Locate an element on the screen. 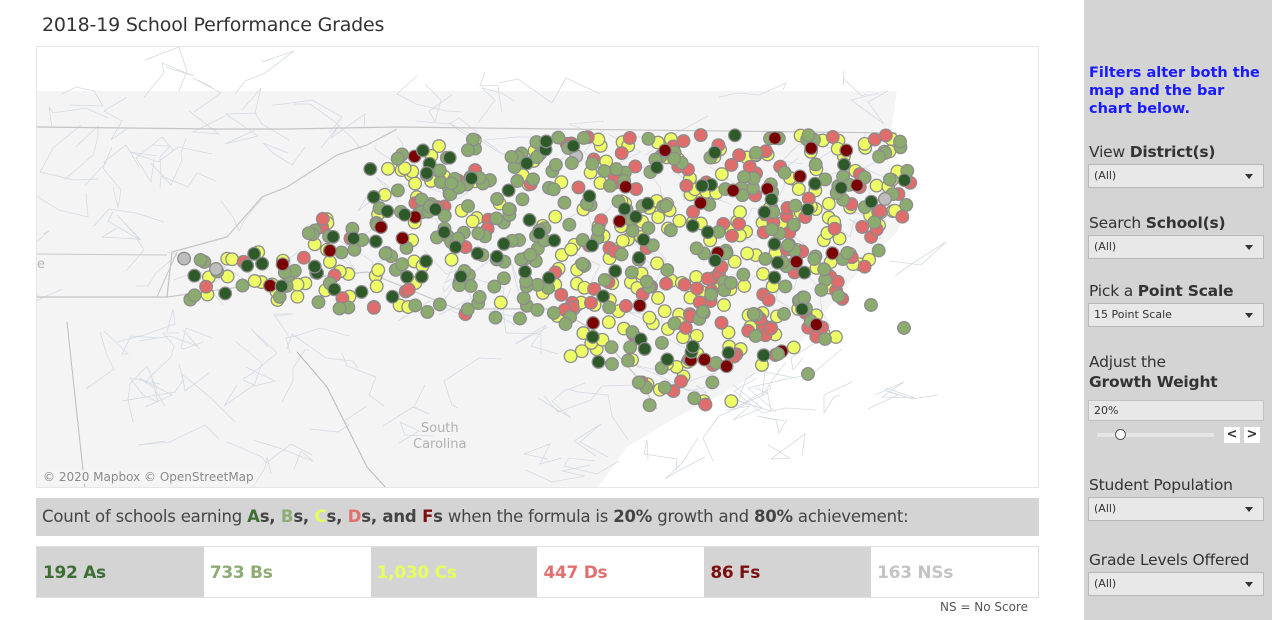 This screenshot has height=620, width=1280. population-dropdown: (All) is located at coordinates (1176, 509).